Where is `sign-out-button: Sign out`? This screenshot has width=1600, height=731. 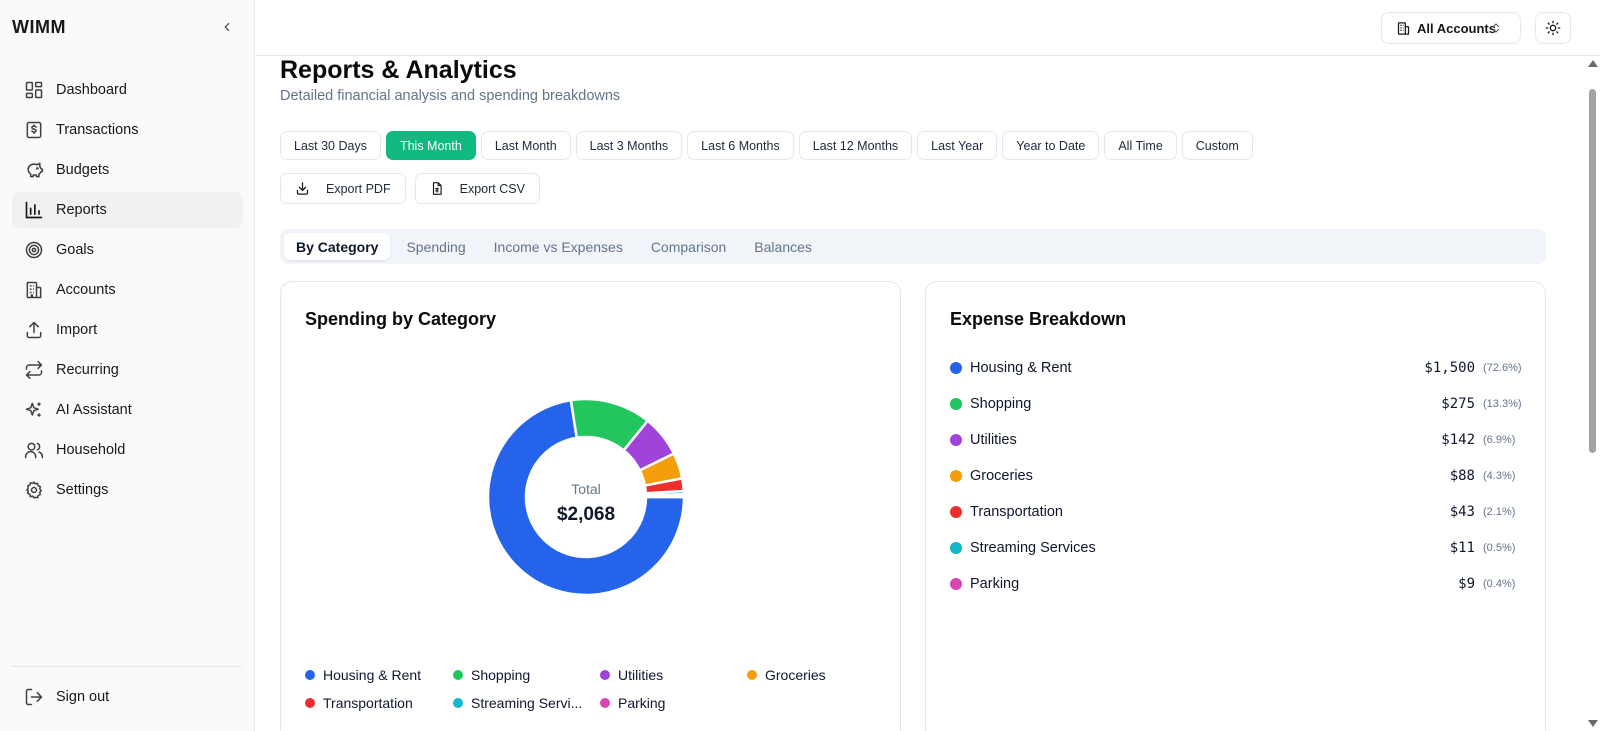 sign-out-button: Sign out is located at coordinates (127, 697).